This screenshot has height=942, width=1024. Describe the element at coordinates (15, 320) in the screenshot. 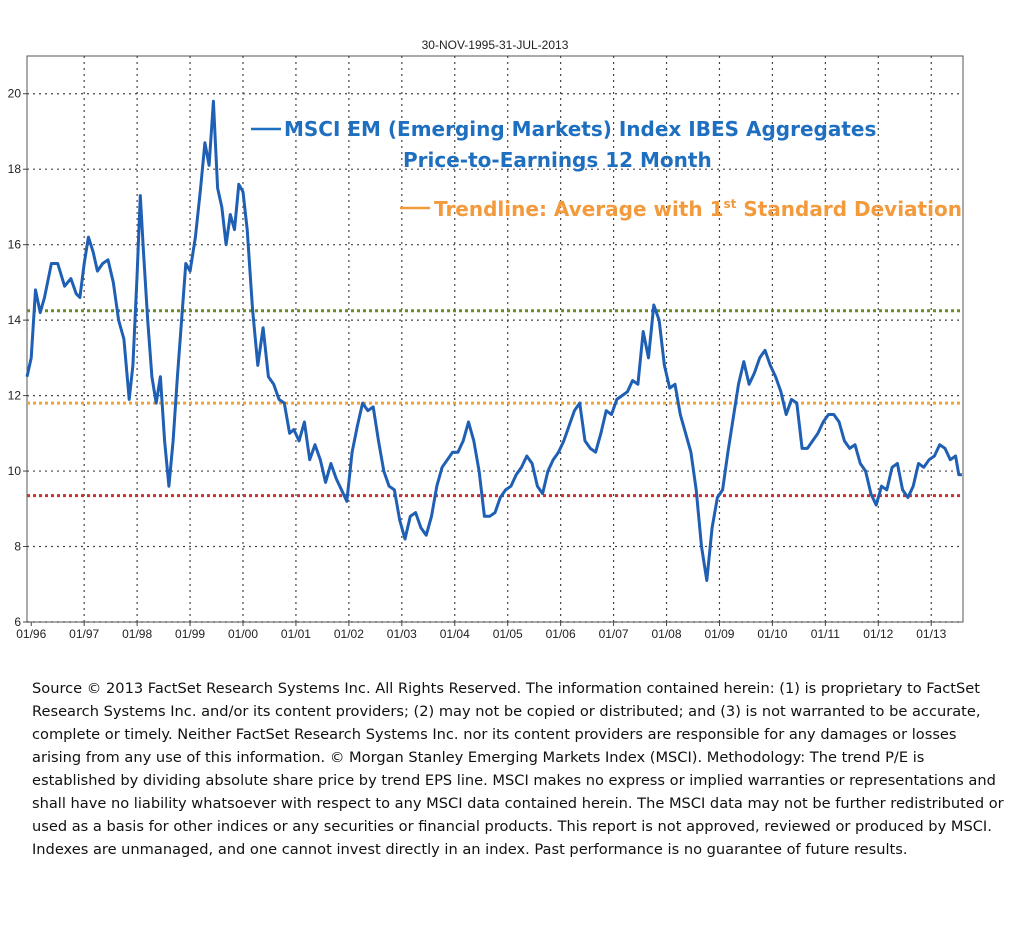

I see `y-tick-label: 14` at that location.